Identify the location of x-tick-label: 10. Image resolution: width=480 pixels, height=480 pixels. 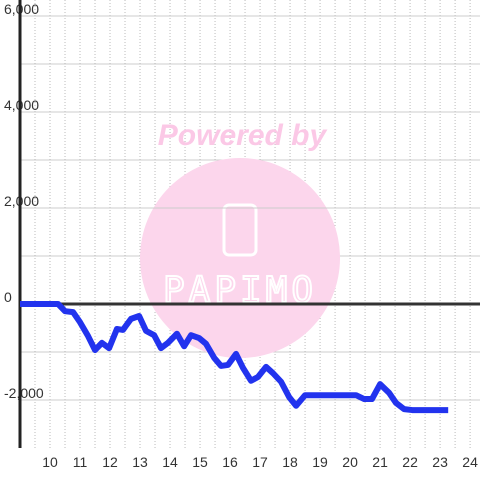
(50, 462).